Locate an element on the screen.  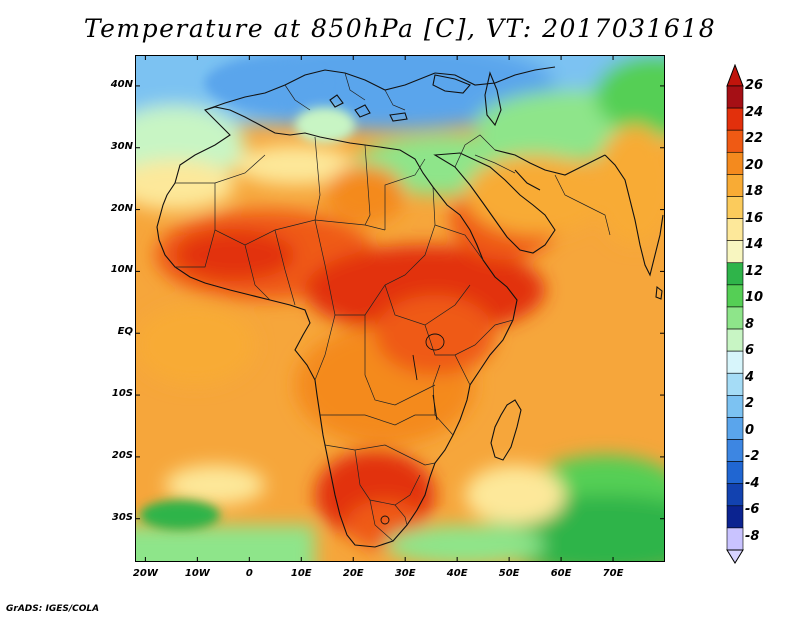
colorbar-label: 22 is located at coordinates (754, 138).